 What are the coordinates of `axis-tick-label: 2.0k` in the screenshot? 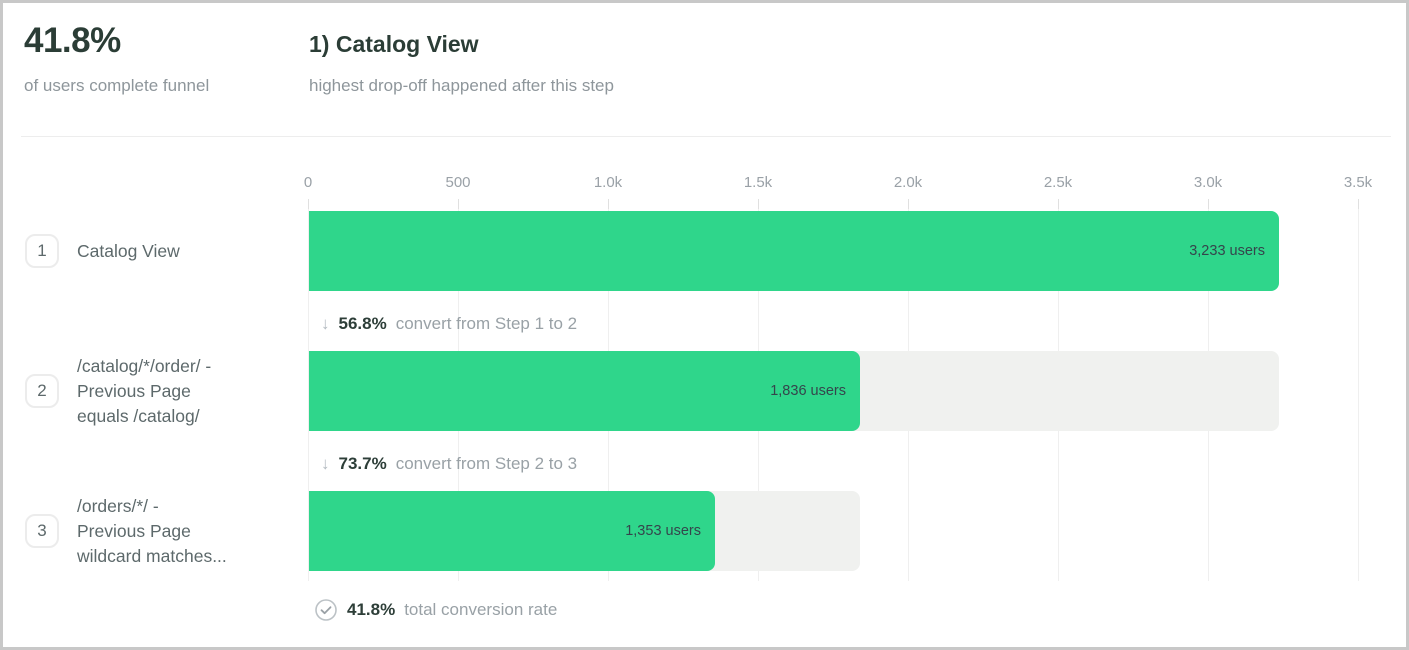 It's located at (908, 182).